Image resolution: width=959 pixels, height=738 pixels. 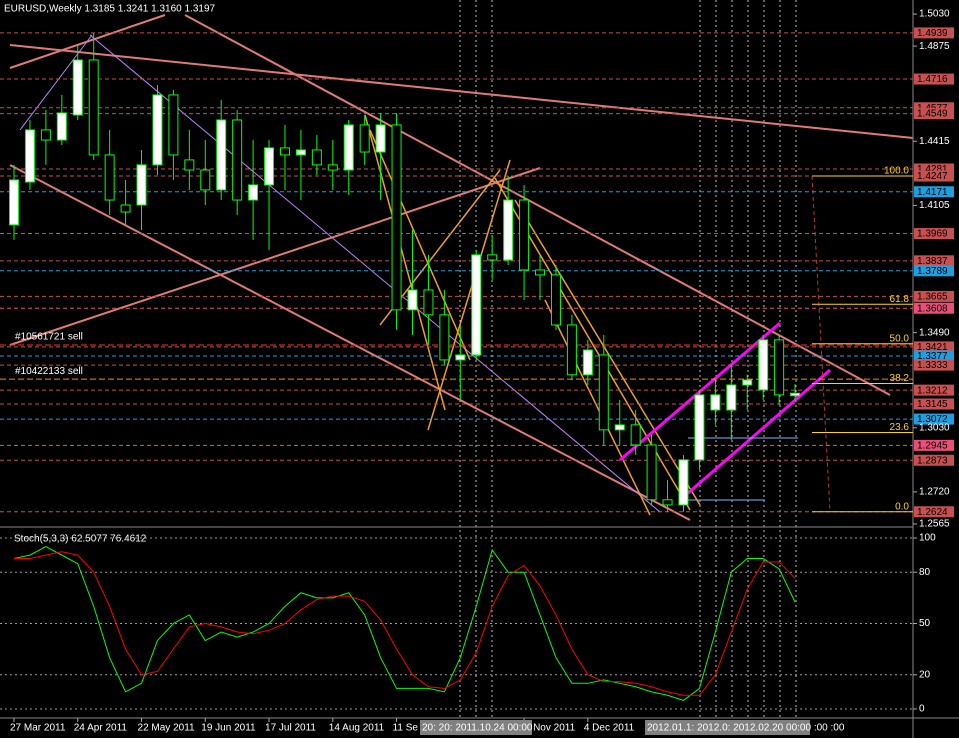 I want to click on fib-label: 0.0, so click(x=902, y=506).